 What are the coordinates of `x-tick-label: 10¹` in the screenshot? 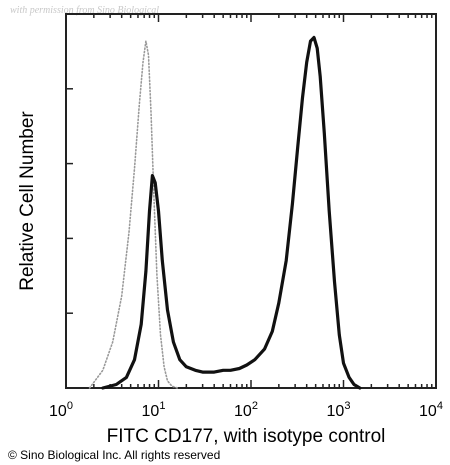 It's located at (154, 410).